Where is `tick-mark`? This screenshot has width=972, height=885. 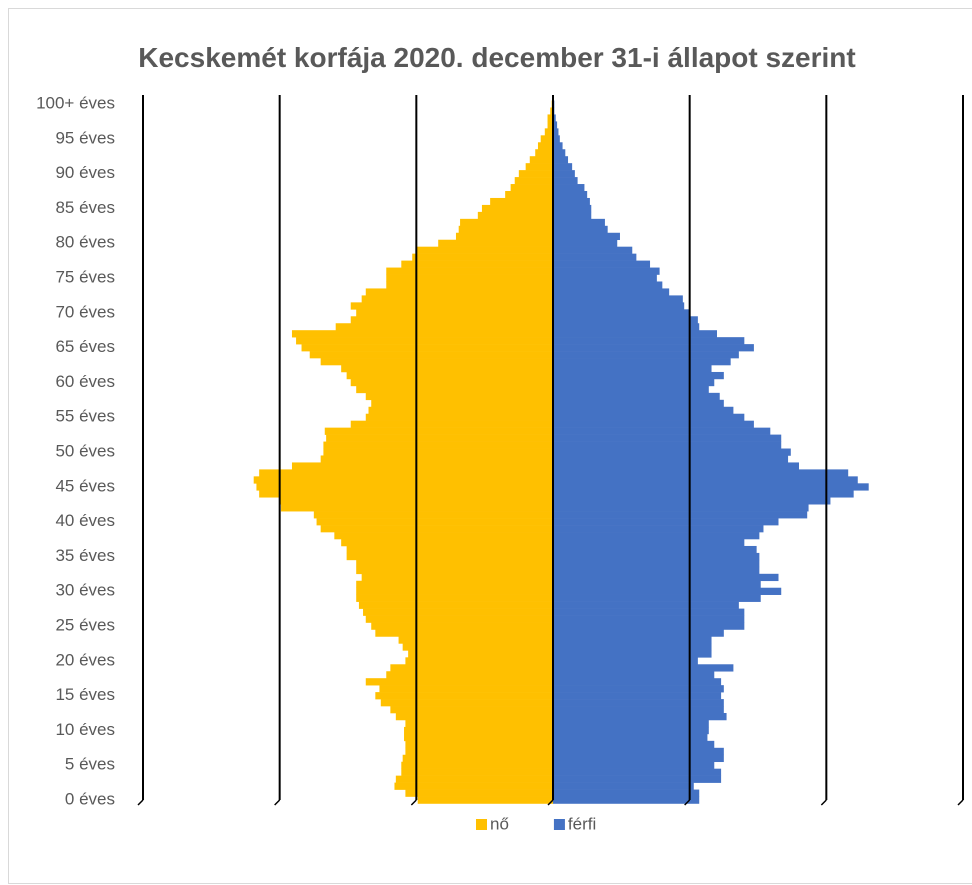
tick-mark is located at coordinates (687, 802).